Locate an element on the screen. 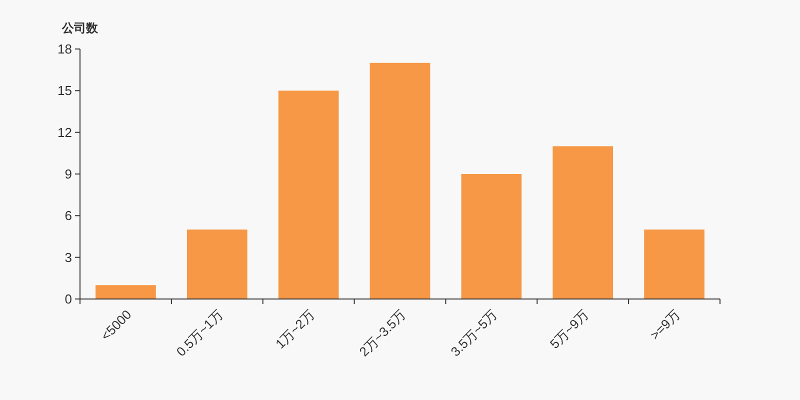  y-tick-label: 6 is located at coordinates (68, 216).